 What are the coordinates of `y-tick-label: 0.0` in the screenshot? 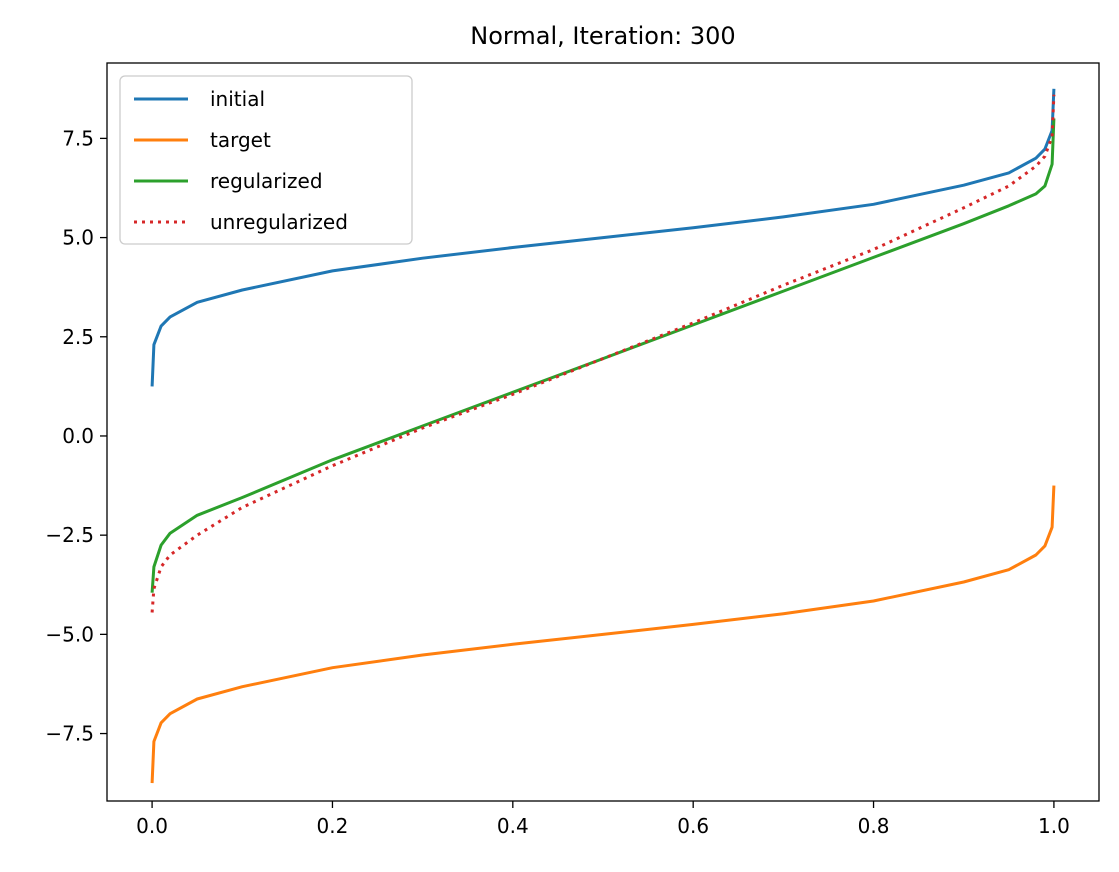 It's located at (78, 436).